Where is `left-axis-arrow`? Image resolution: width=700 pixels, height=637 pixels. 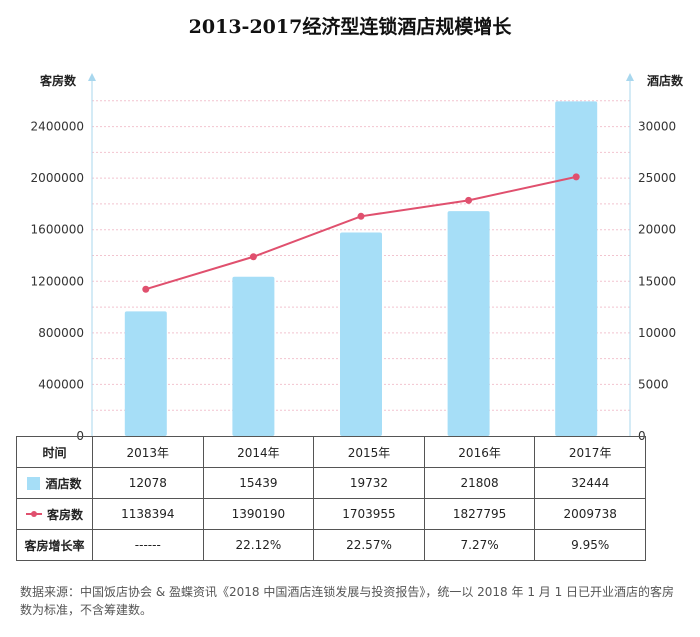
left-axis-arrow is located at coordinates (92, 77).